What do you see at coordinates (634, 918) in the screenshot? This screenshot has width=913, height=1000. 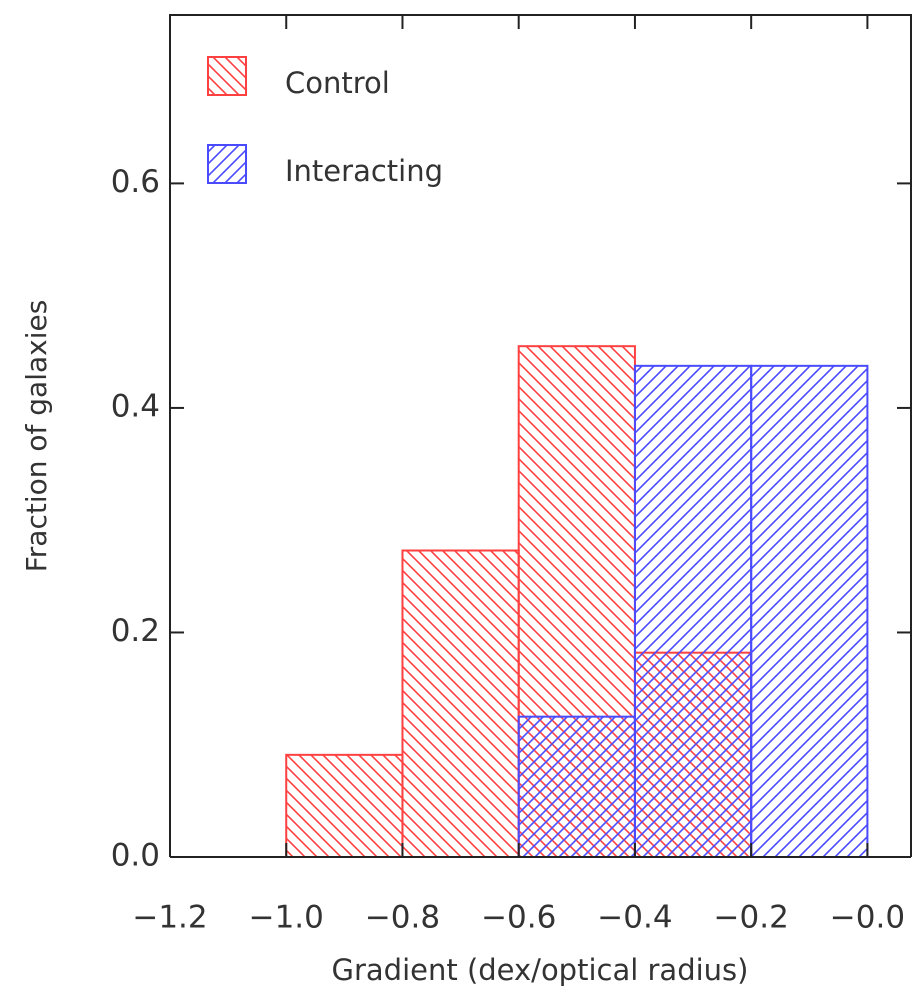 I see `x-tick-label: −0.4` at bounding box center [634, 918].